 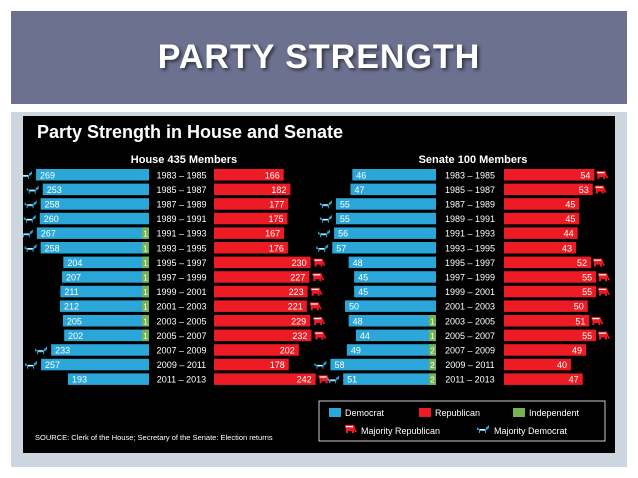 I want to click on house-independent-bar-1993-1995, so click(x=145, y=248).